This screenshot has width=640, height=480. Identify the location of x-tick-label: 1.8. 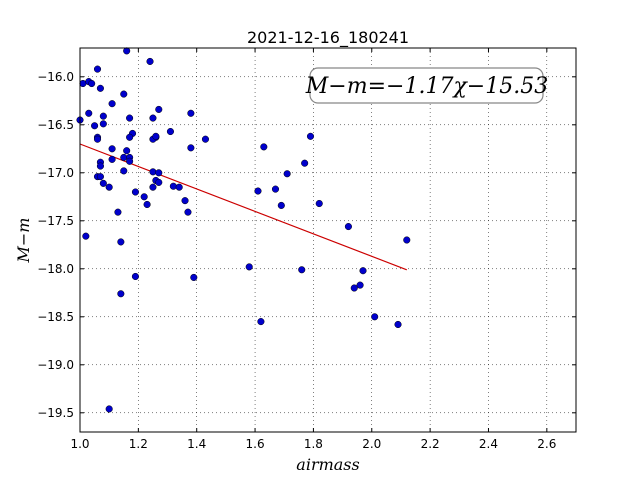
(313, 444).